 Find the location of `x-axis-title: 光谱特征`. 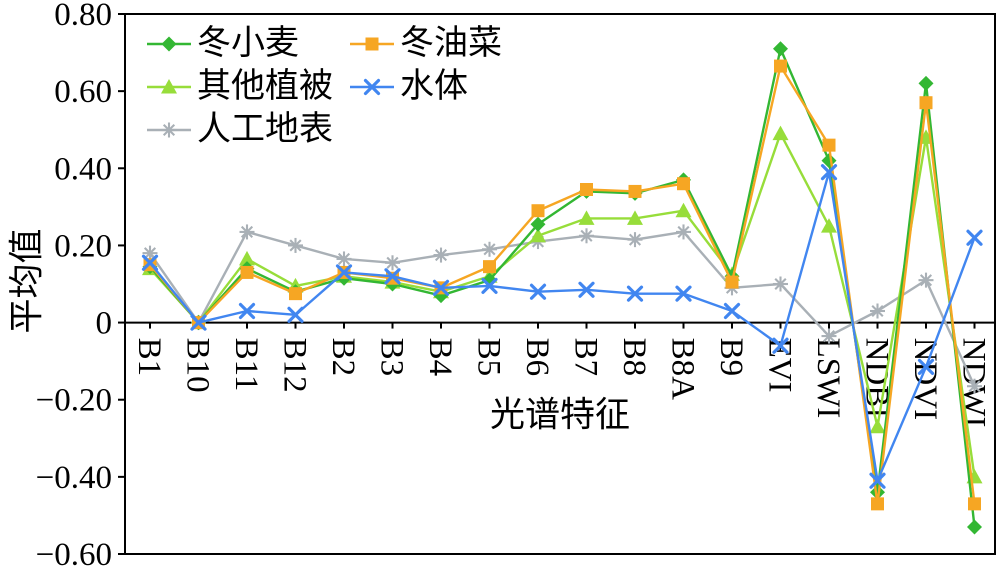

x-axis-title: 光谱特征 is located at coordinates (560, 415).